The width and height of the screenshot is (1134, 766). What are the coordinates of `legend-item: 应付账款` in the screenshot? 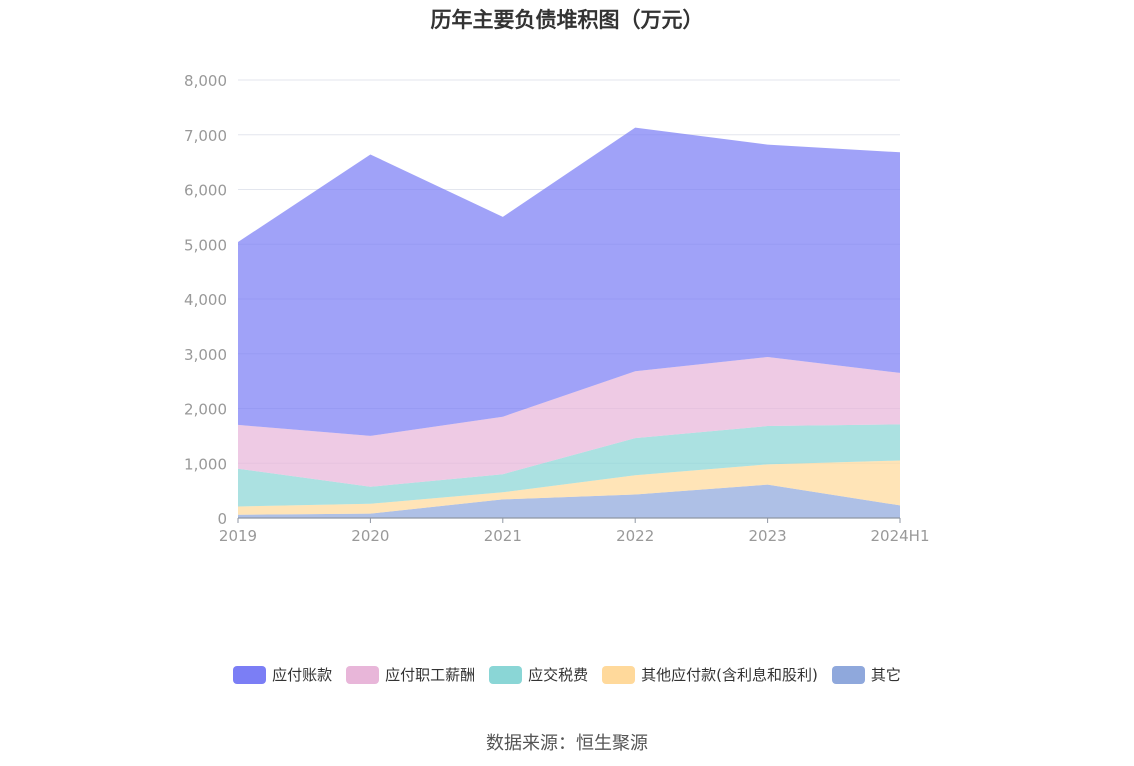 It's located at (282, 674).